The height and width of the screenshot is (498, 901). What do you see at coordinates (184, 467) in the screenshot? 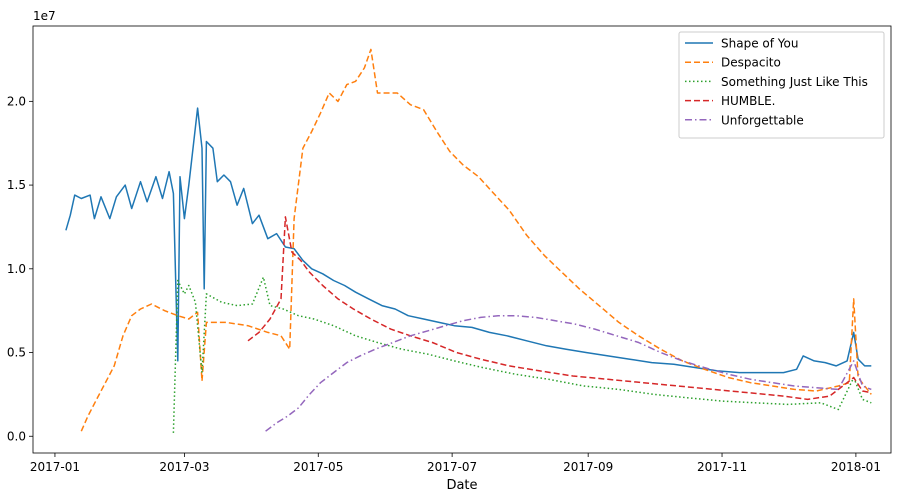
I see `x-tick-label: 2017-03` at bounding box center [184, 467].